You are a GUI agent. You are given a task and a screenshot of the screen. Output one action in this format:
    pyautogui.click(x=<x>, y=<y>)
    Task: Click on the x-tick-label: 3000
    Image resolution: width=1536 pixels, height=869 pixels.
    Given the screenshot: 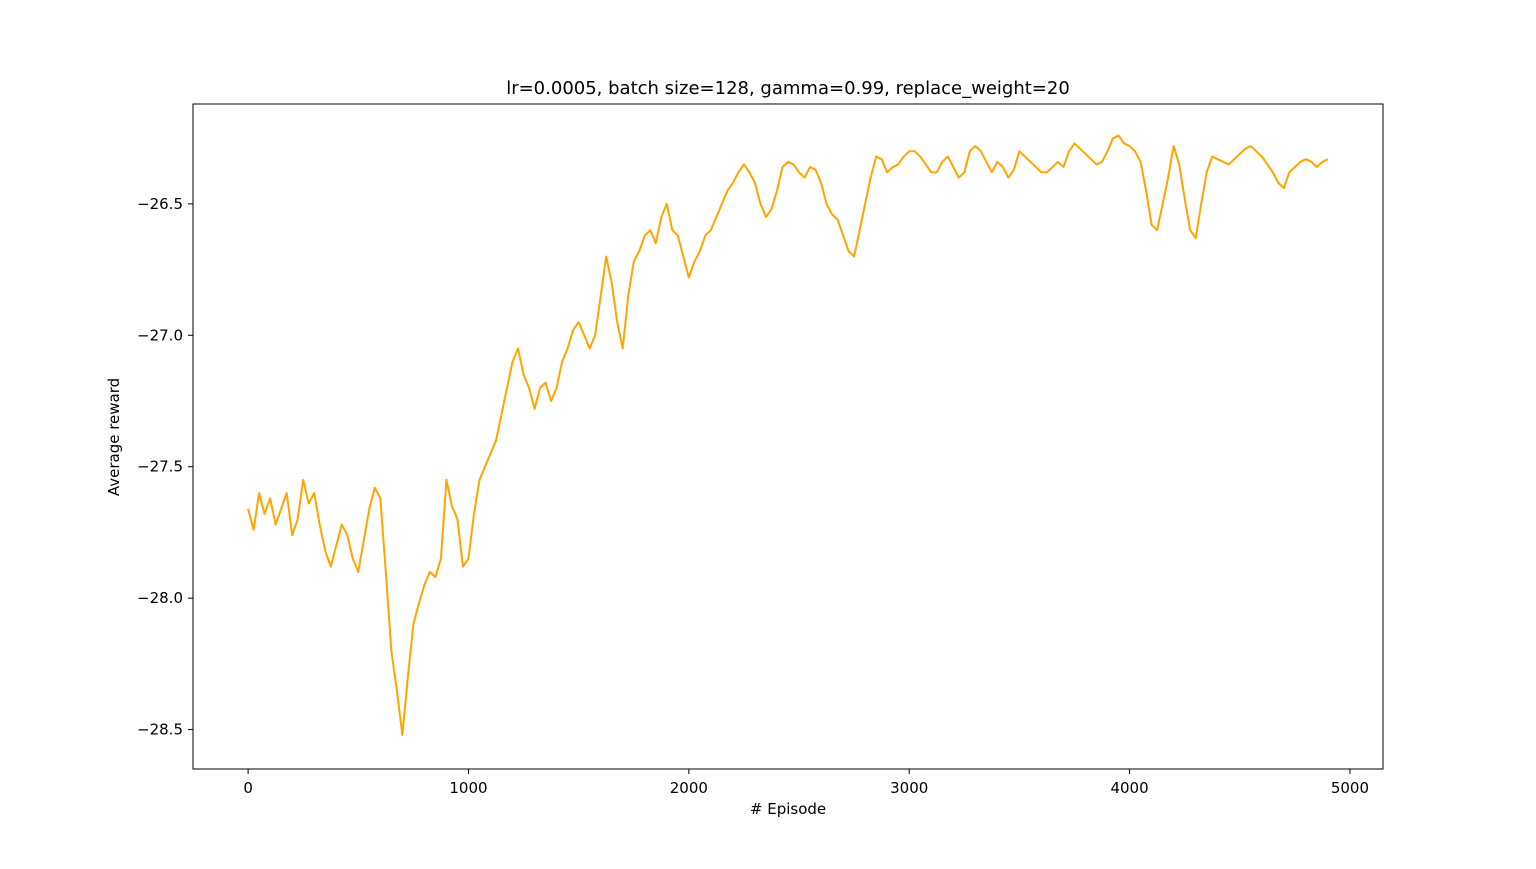 What is the action you would take?
    pyautogui.click(x=909, y=788)
    